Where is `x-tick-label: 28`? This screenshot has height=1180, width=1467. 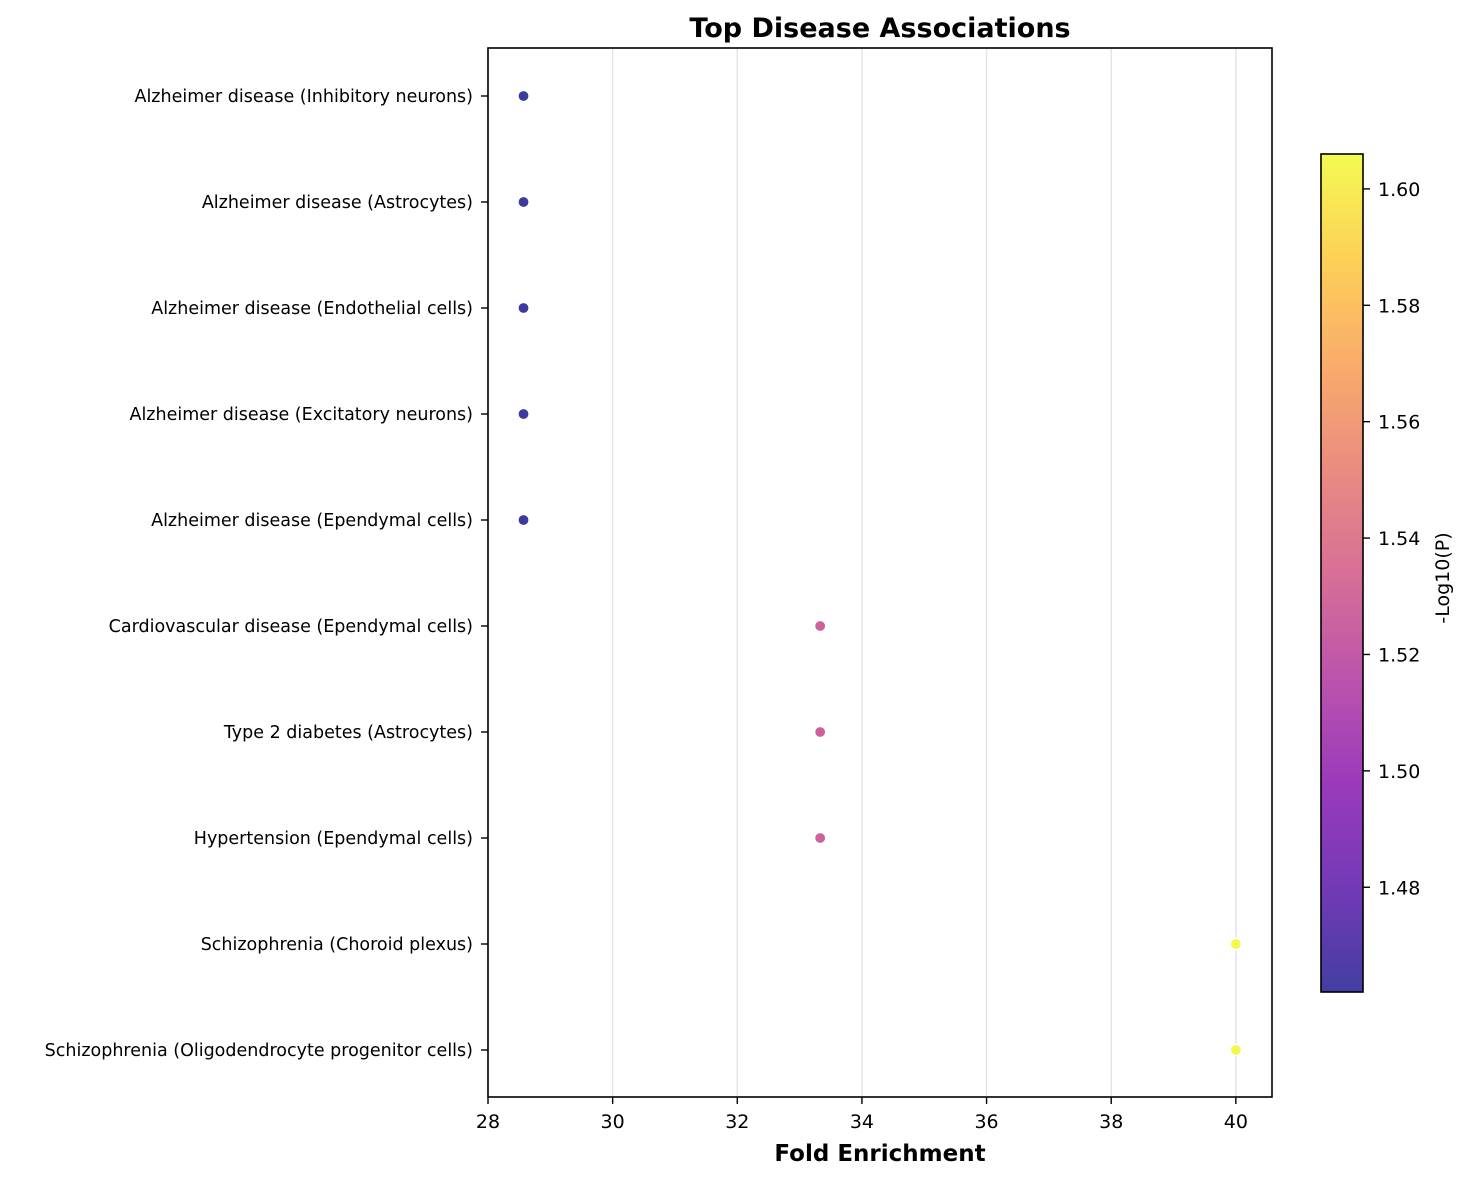 x-tick-label: 28 is located at coordinates (488, 1122).